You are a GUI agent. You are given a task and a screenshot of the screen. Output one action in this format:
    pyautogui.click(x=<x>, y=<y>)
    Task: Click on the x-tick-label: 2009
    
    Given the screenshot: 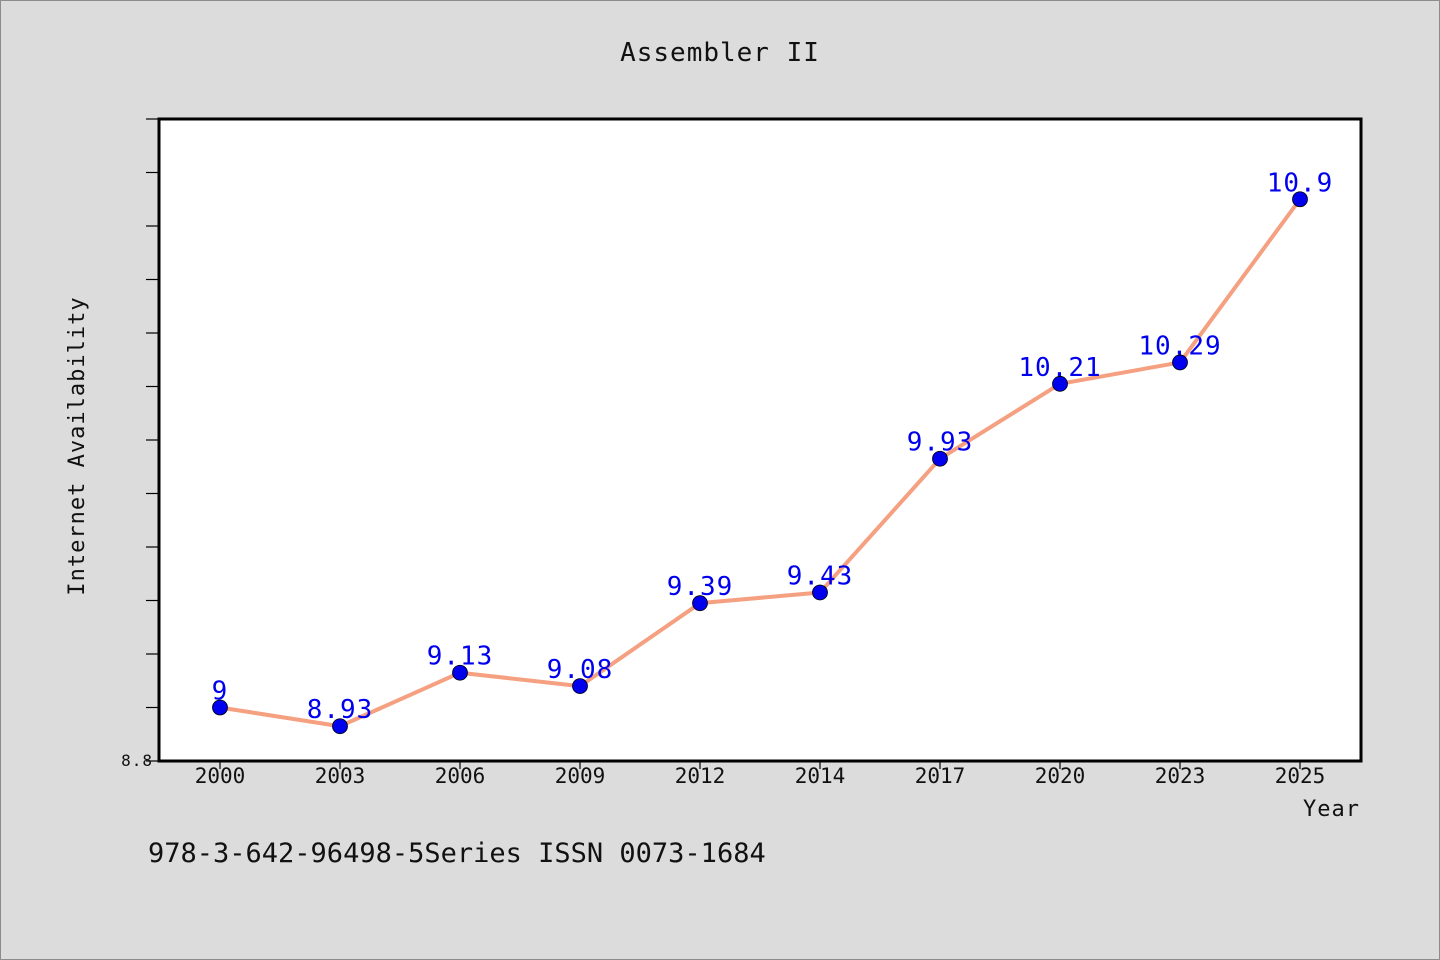 What is the action you would take?
    pyautogui.click(x=580, y=776)
    